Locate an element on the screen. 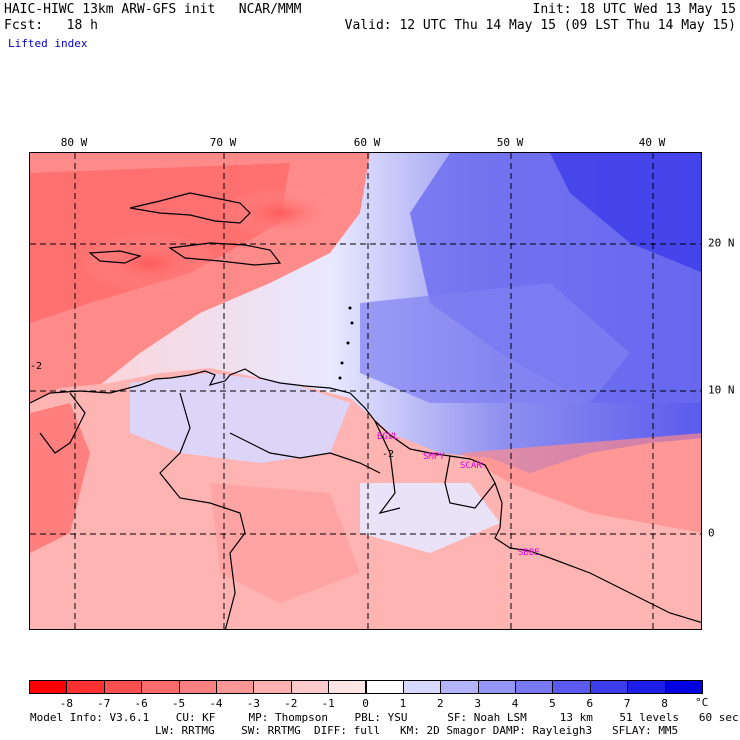 This screenshot has width=740, height=740. lon-label-40w: 40 W is located at coordinates (652, 142).